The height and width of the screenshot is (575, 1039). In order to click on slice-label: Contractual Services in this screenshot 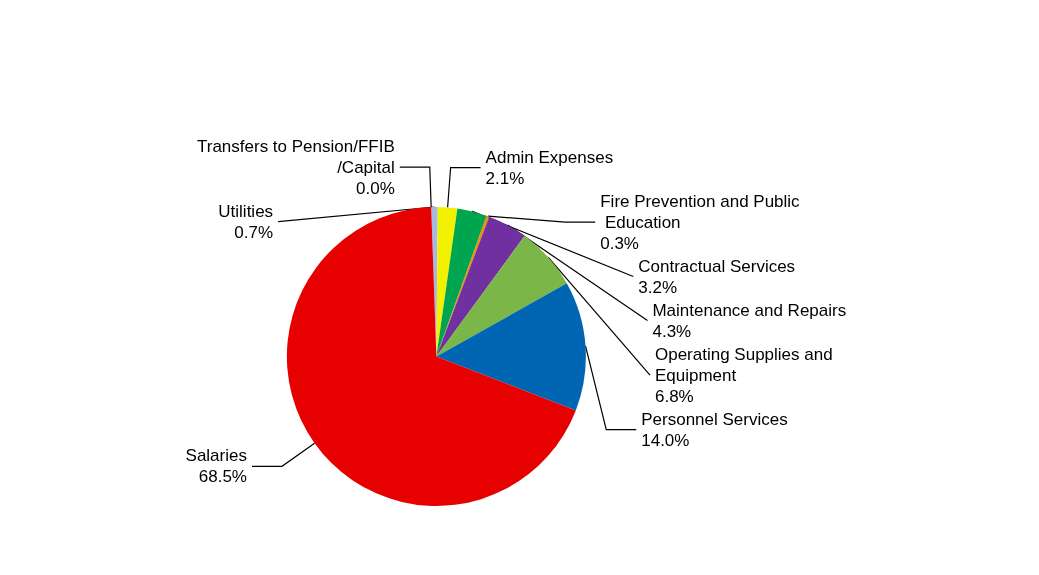, I will do `click(717, 266)`.